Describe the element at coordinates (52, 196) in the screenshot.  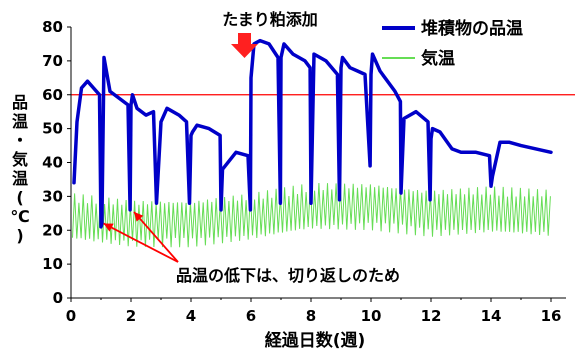
I see `y-tick-label: 30` at that location.